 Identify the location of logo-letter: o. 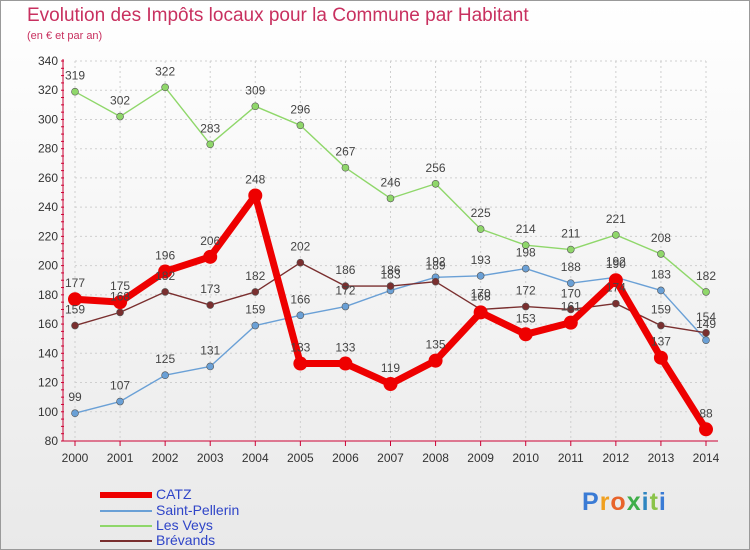
(618, 502).